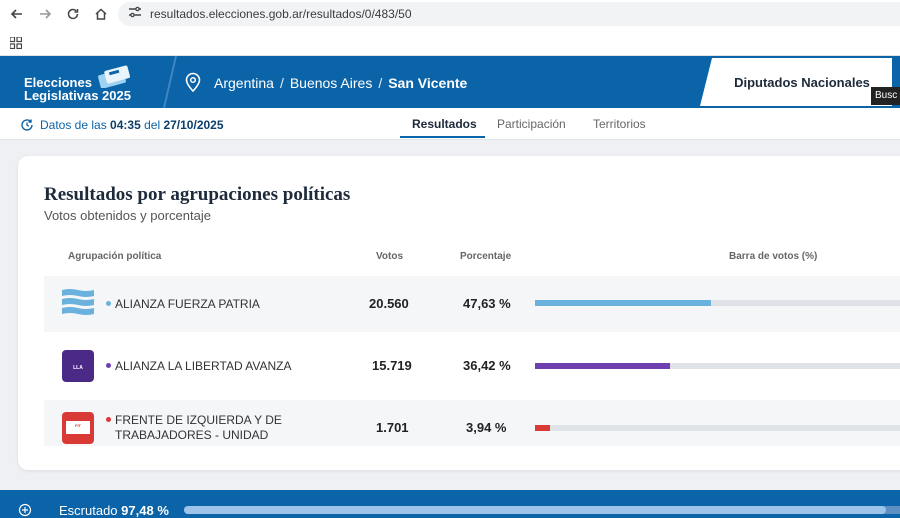 The height and width of the screenshot is (518, 900). Describe the element at coordinates (450, 42) in the screenshot. I see `bookmarks-bar` at that location.